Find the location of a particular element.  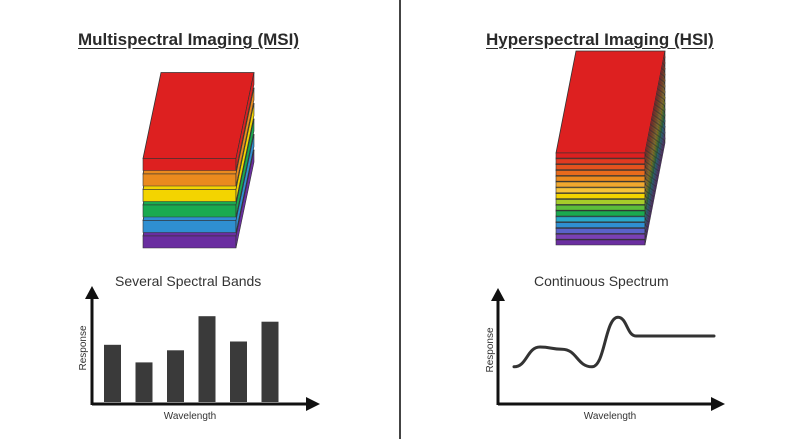

hsi-layer-stack is located at coordinates (610, 148).